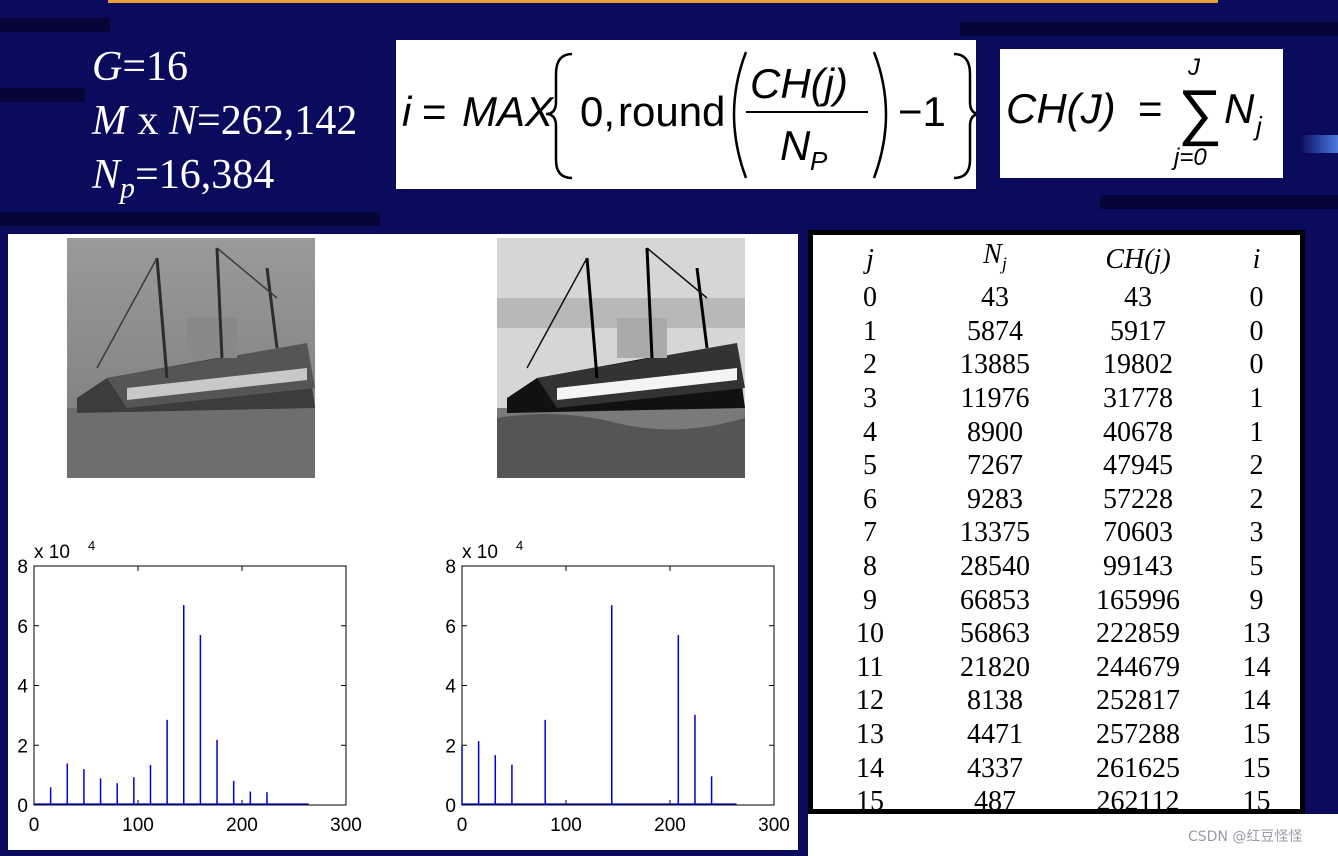  I want to click on exponent-power: 4, so click(519, 545).